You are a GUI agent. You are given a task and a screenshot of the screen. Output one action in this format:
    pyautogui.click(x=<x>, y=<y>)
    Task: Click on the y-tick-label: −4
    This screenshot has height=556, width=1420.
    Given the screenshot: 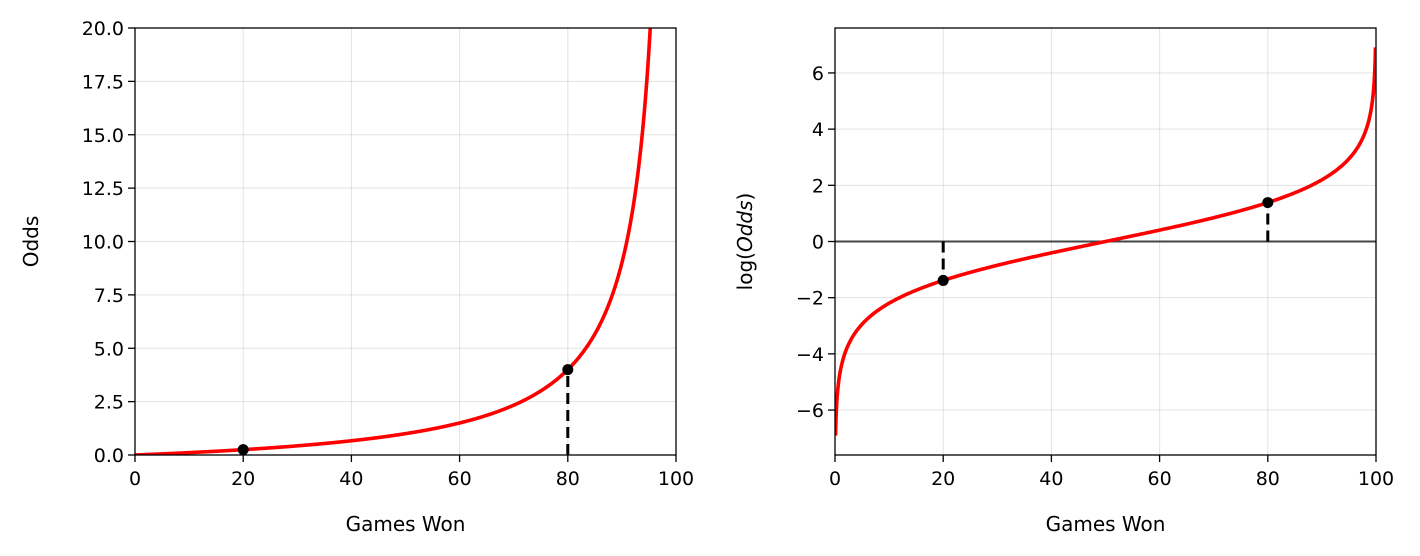 What is the action you would take?
    pyautogui.click(x=810, y=355)
    